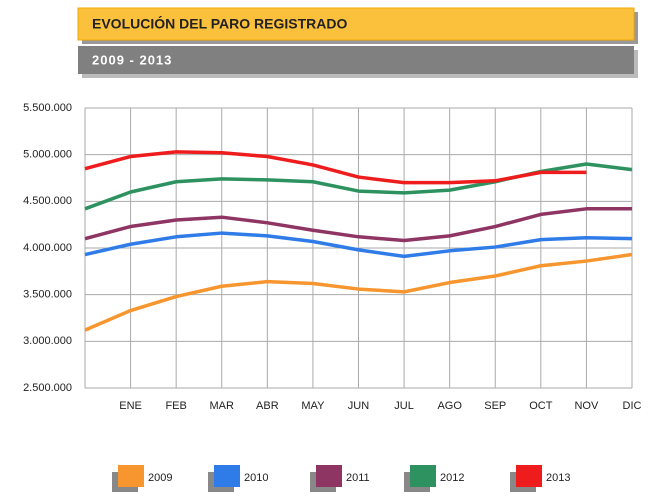 The image size is (650, 503). What do you see at coordinates (47, 108) in the screenshot?
I see `y-tick-label: 5.500.000` at bounding box center [47, 108].